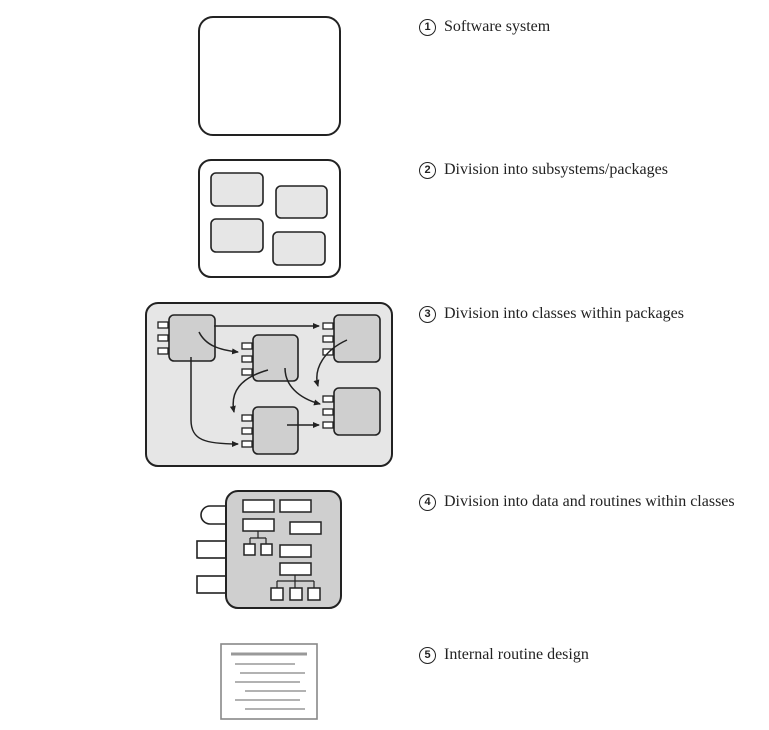 The height and width of the screenshot is (730, 769). I want to click on level-5-label: 5 Internal routine design, so click(504, 655).